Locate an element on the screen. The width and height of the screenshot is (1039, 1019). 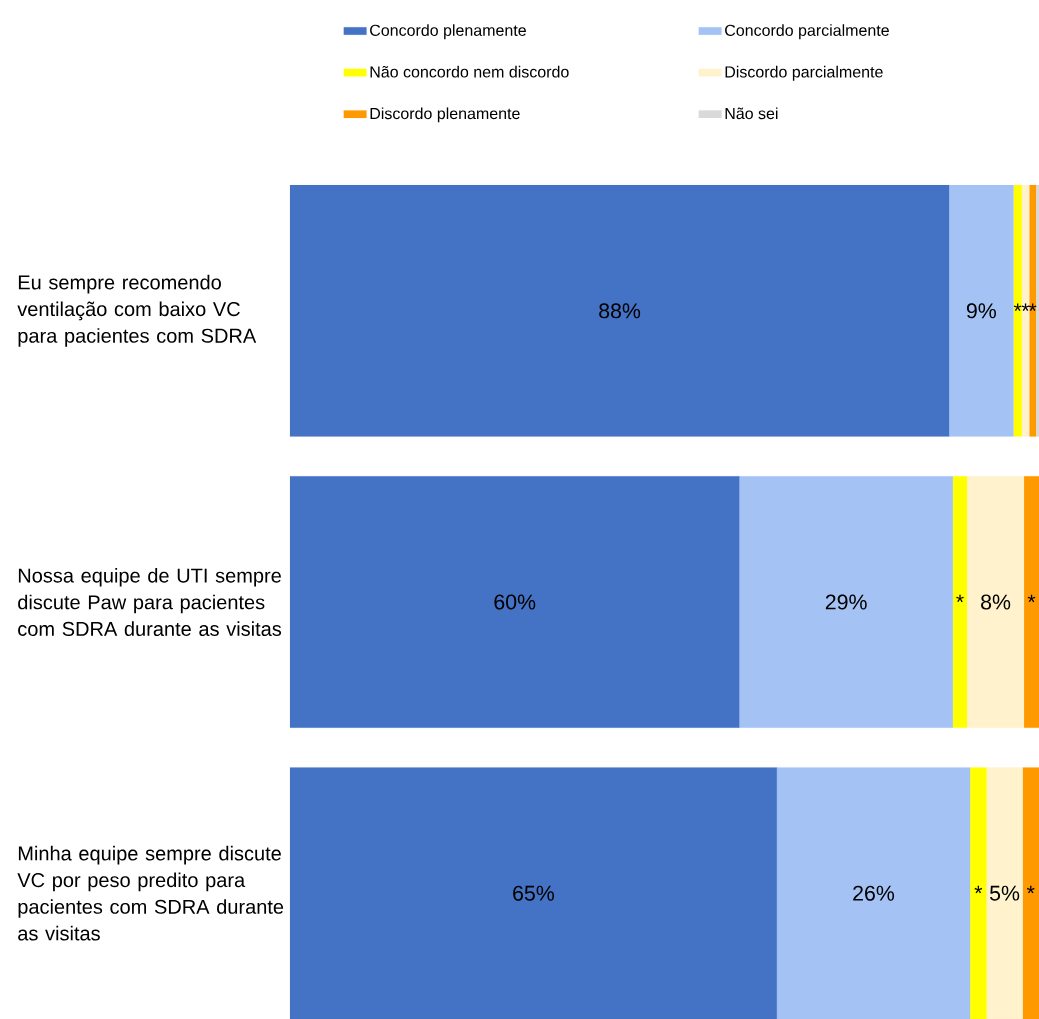
data-label: 29% is located at coordinates (846, 602).